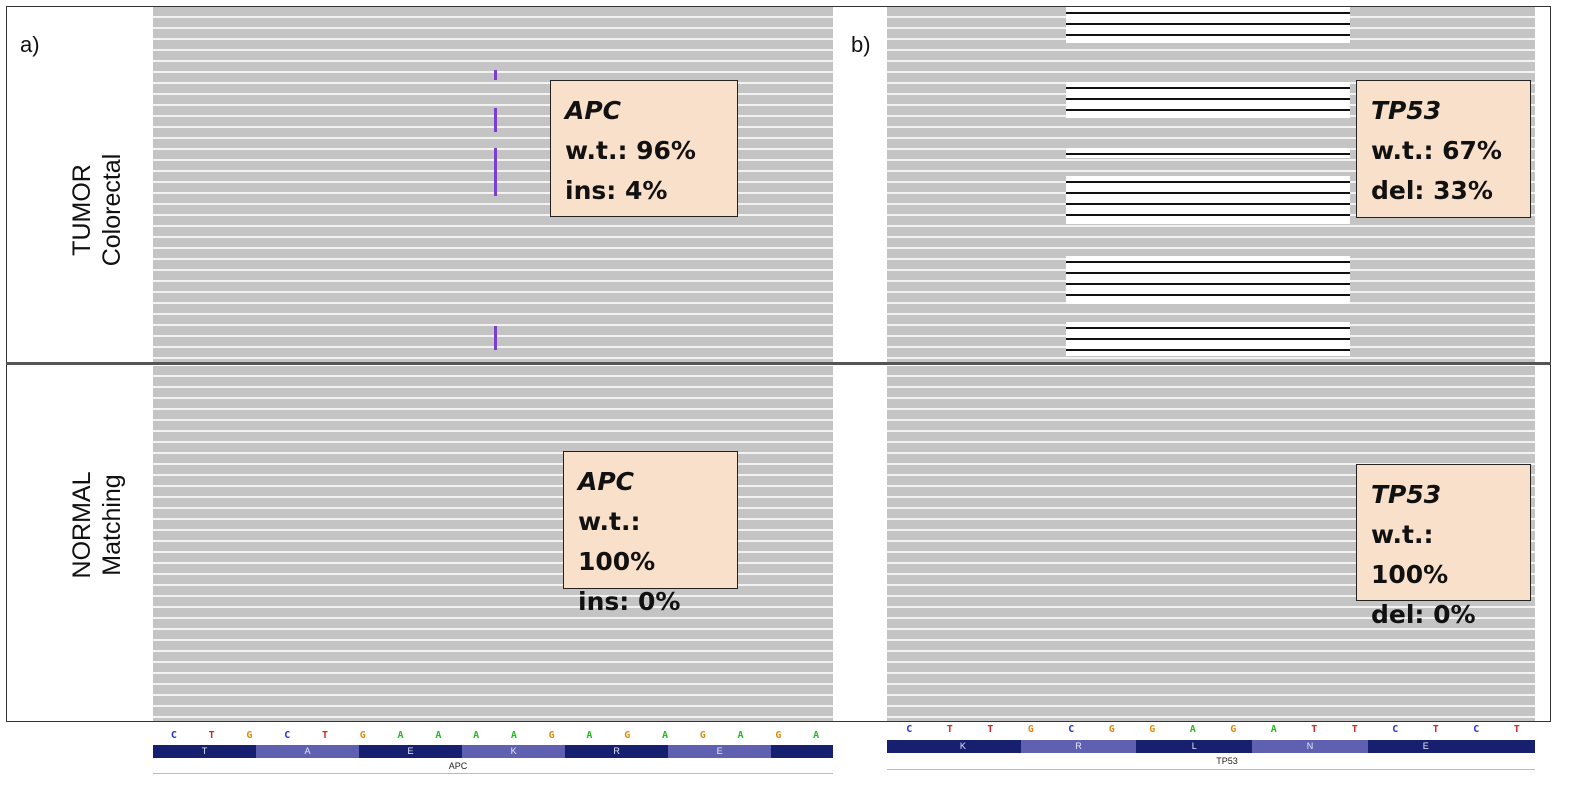  I want to click on tp53-gene-line, so click(1211, 769).